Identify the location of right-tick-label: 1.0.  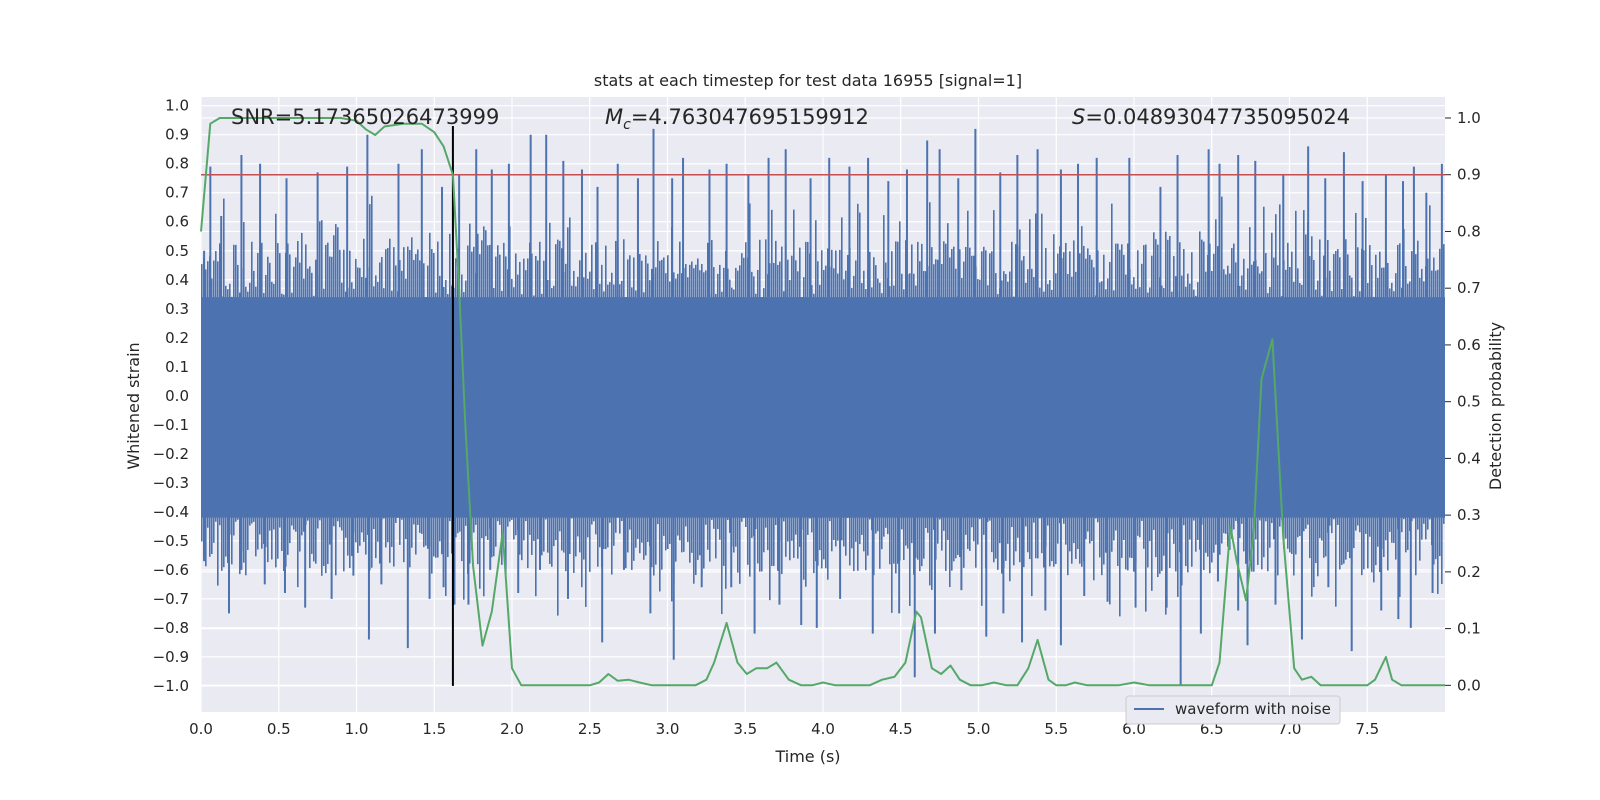
(1469, 118).